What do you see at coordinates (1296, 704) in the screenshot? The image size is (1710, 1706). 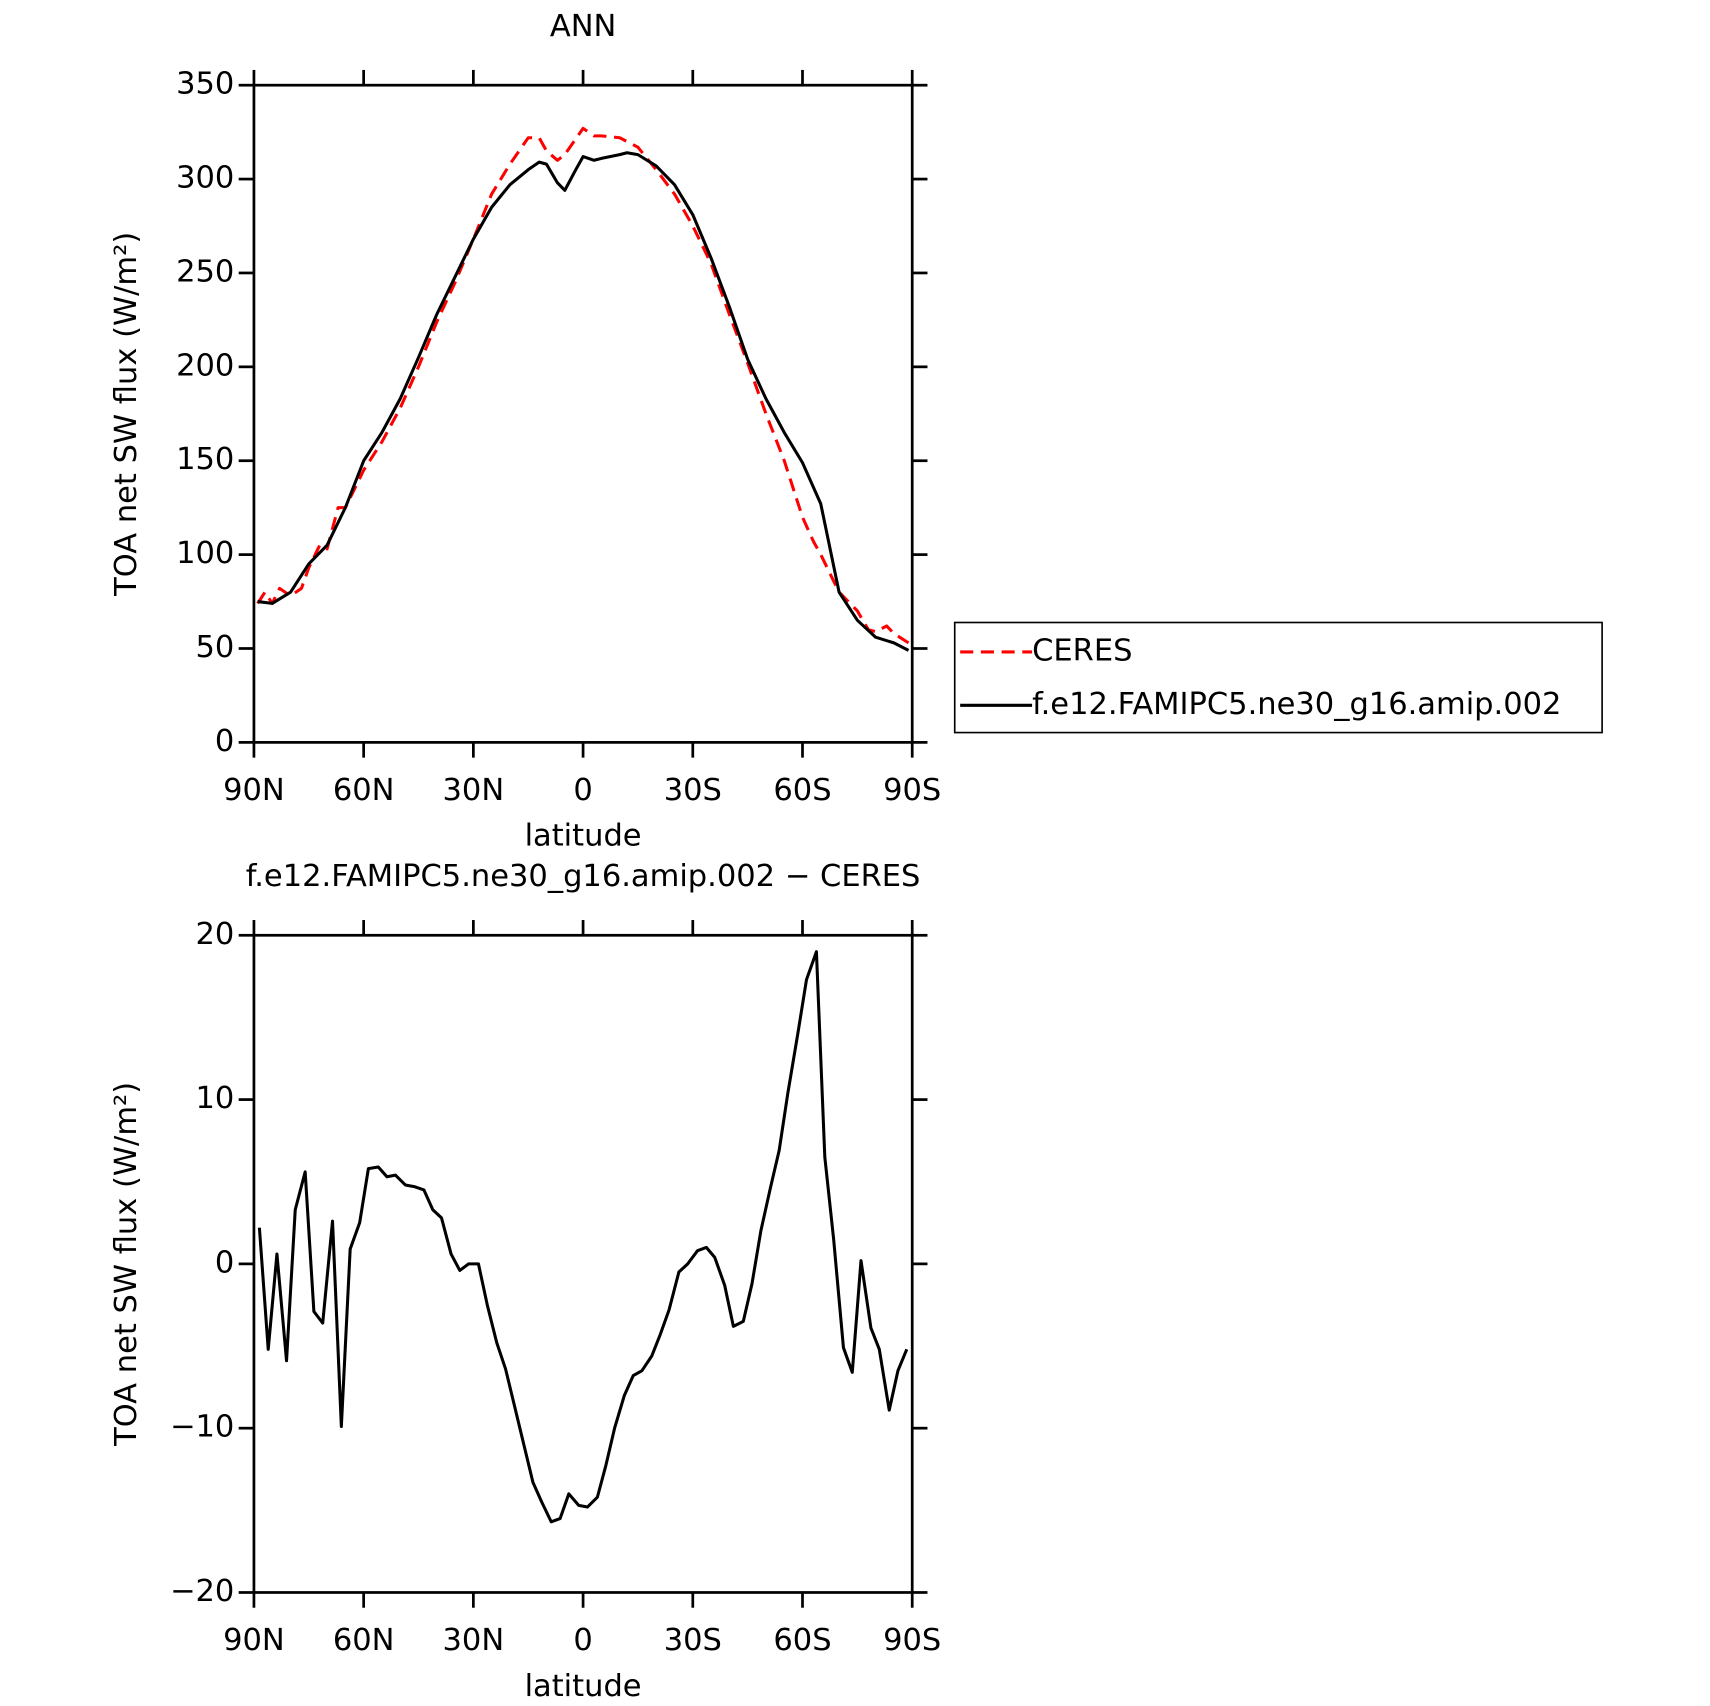 I see `legend-label: f.e12.FAMIPC5.ne30_g16.amip.002` at bounding box center [1296, 704].